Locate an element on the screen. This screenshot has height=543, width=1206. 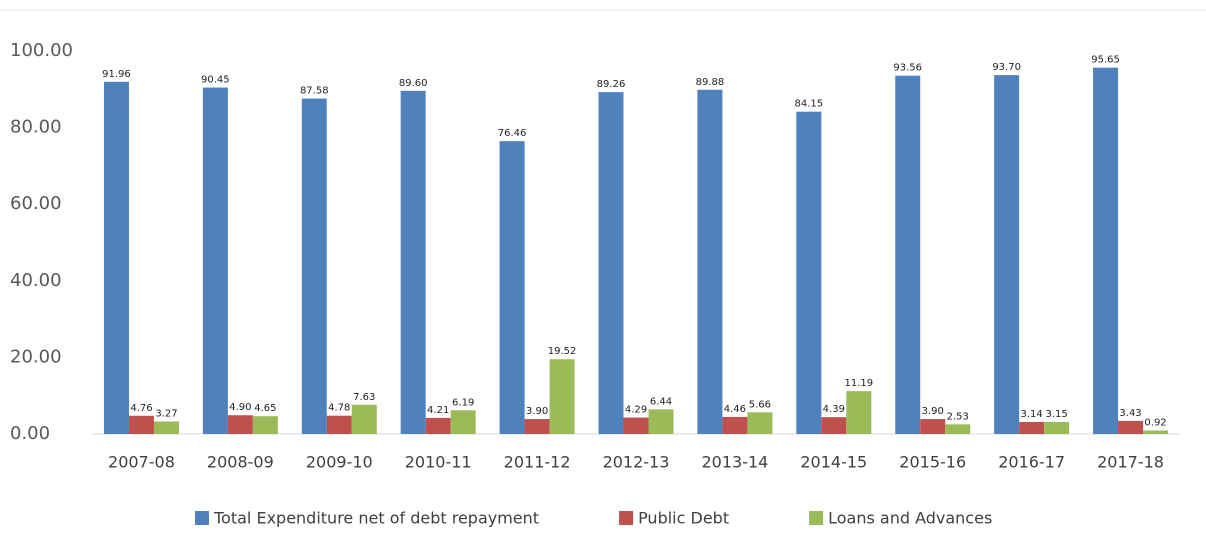
data-label: 4.65 is located at coordinates (265, 408).